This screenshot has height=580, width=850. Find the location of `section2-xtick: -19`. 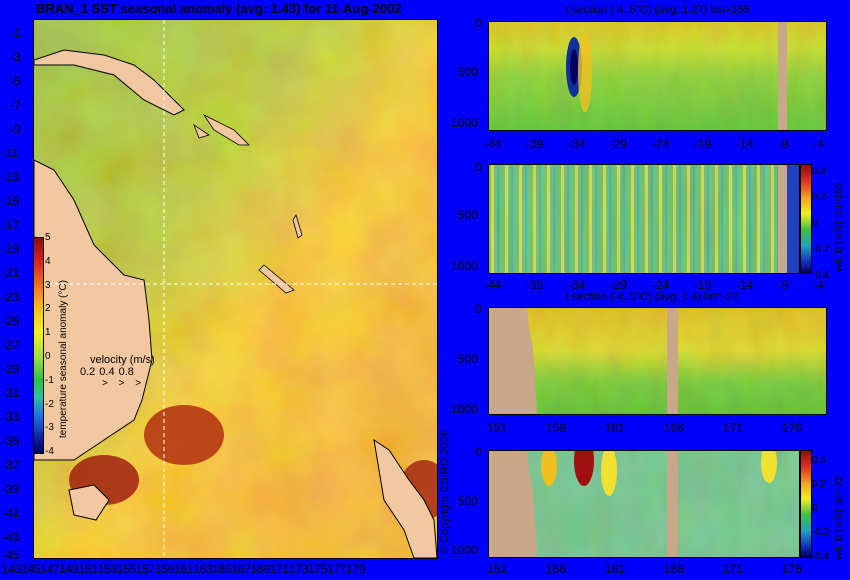

section2-xtick: -19 is located at coordinates (703, 285).